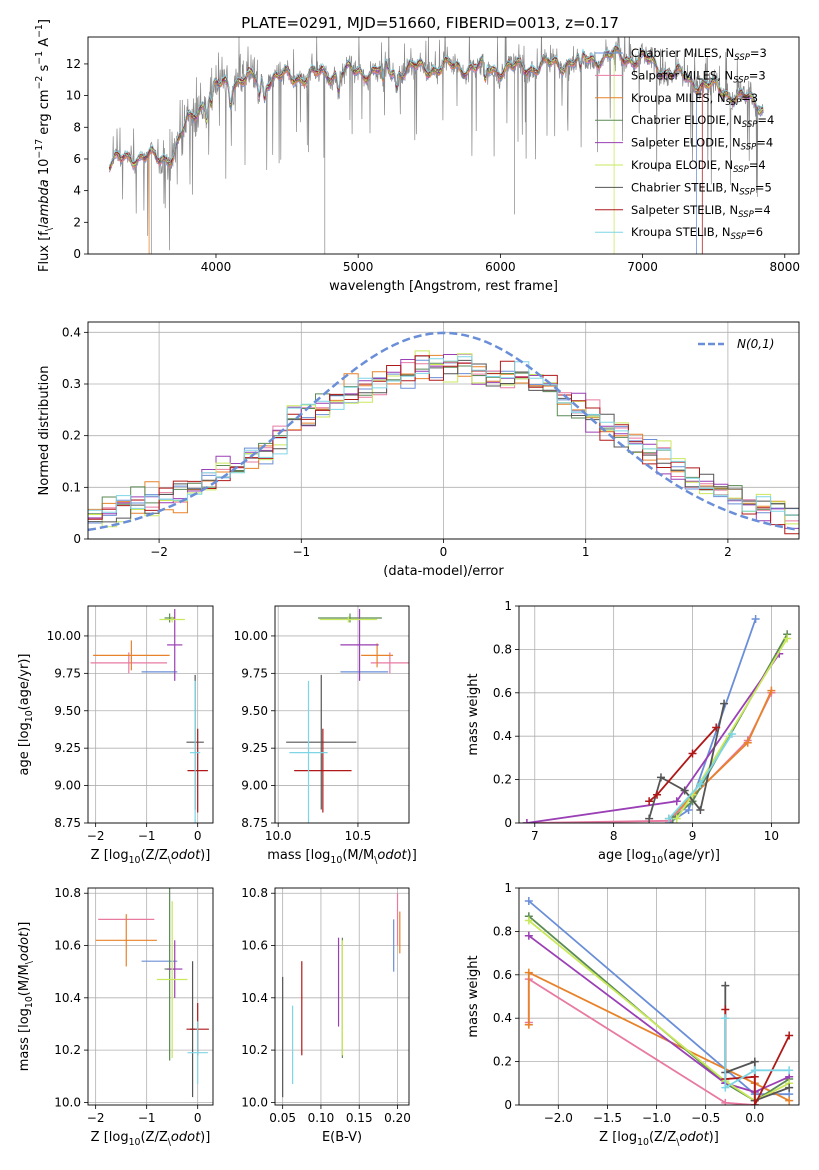 The image size is (819, 1170). What do you see at coordinates (77, 191) in the screenshot?
I see `y-tick-label: 4` at bounding box center [77, 191].